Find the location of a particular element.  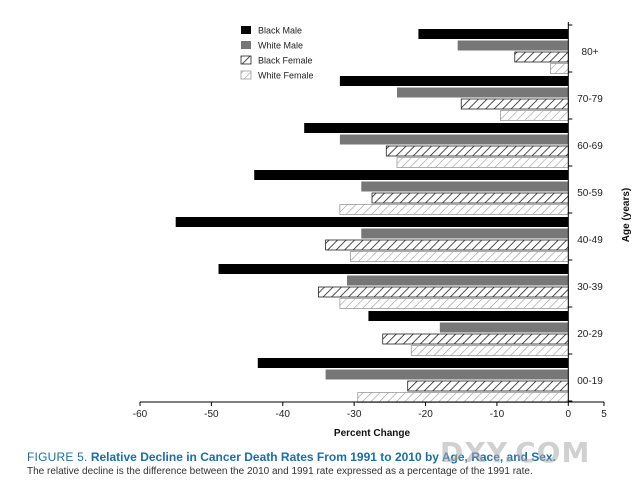

bar-black-male-80+ is located at coordinates (493, 34).